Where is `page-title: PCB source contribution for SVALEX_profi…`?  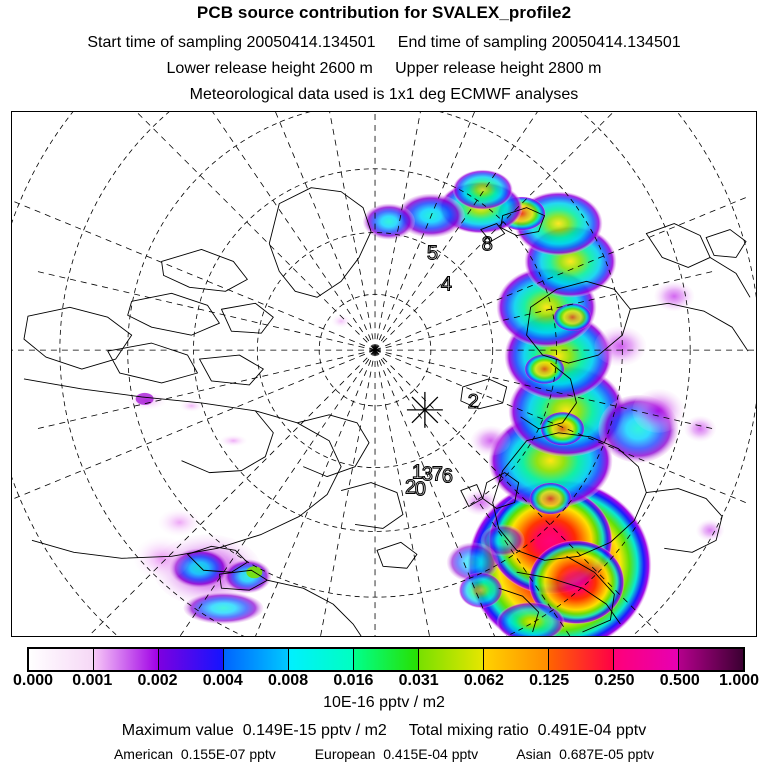 page-title: PCB source contribution for SVALEX_profi… is located at coordinates (384, 12).